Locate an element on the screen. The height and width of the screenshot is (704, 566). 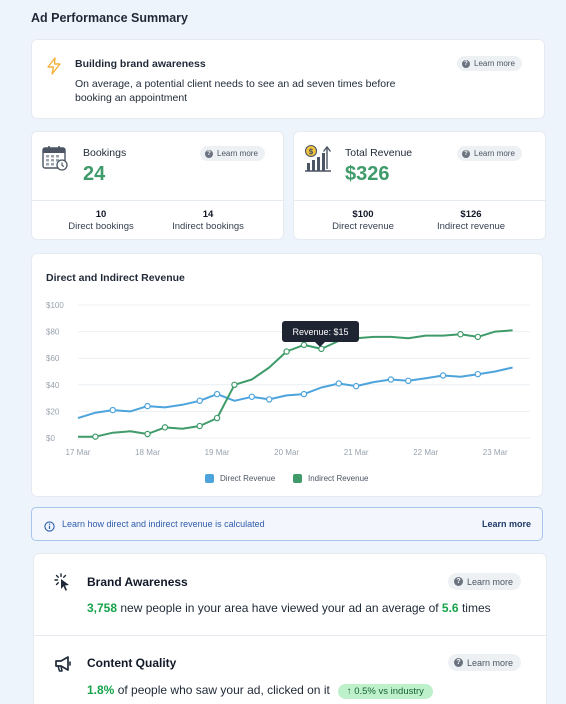
content-quality-learn-more-button: ? Learn more is located at coordinates (485, 662).